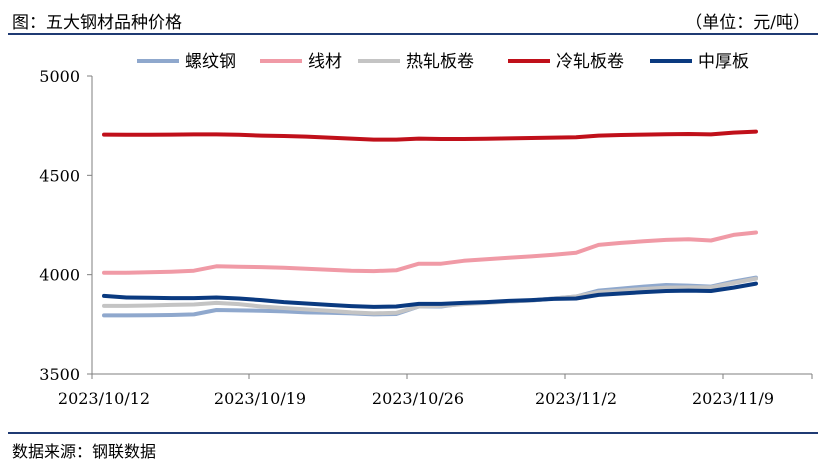  What do you see at coordinates (59, 275) in the screenshot?
I see `y-tick-label: 4000` at bounding box center [59, 275].